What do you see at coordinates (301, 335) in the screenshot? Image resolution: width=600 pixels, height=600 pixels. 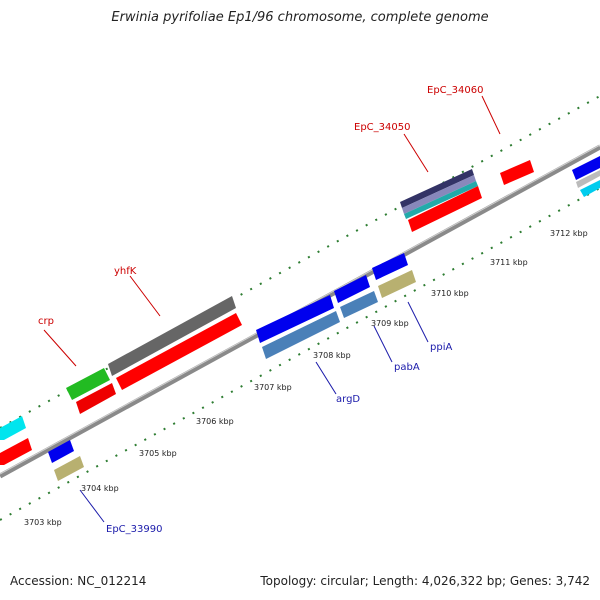 I see `feature-argD` at bounding box center [301, 335].